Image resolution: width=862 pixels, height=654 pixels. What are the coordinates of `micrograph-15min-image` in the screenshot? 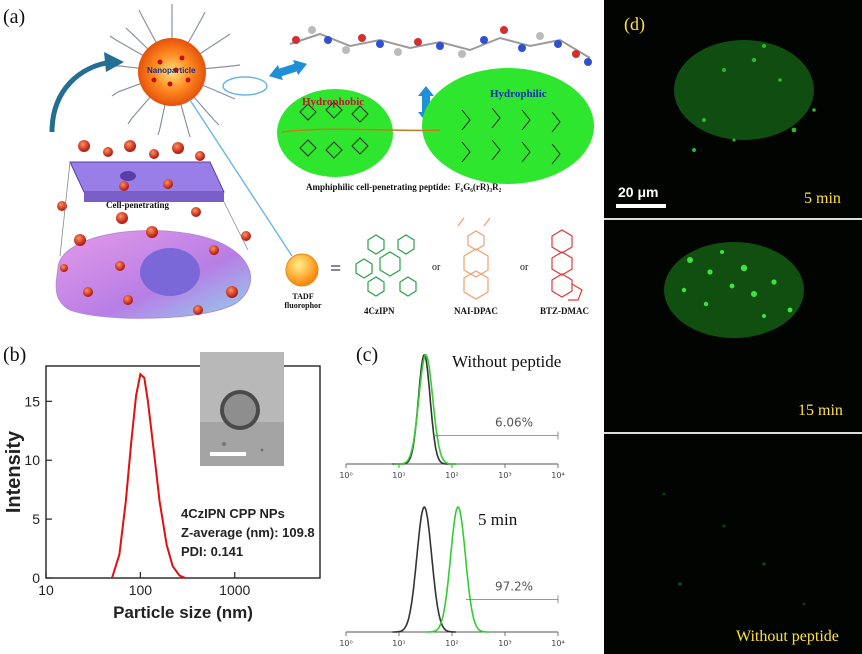 It's located at (734, 290).